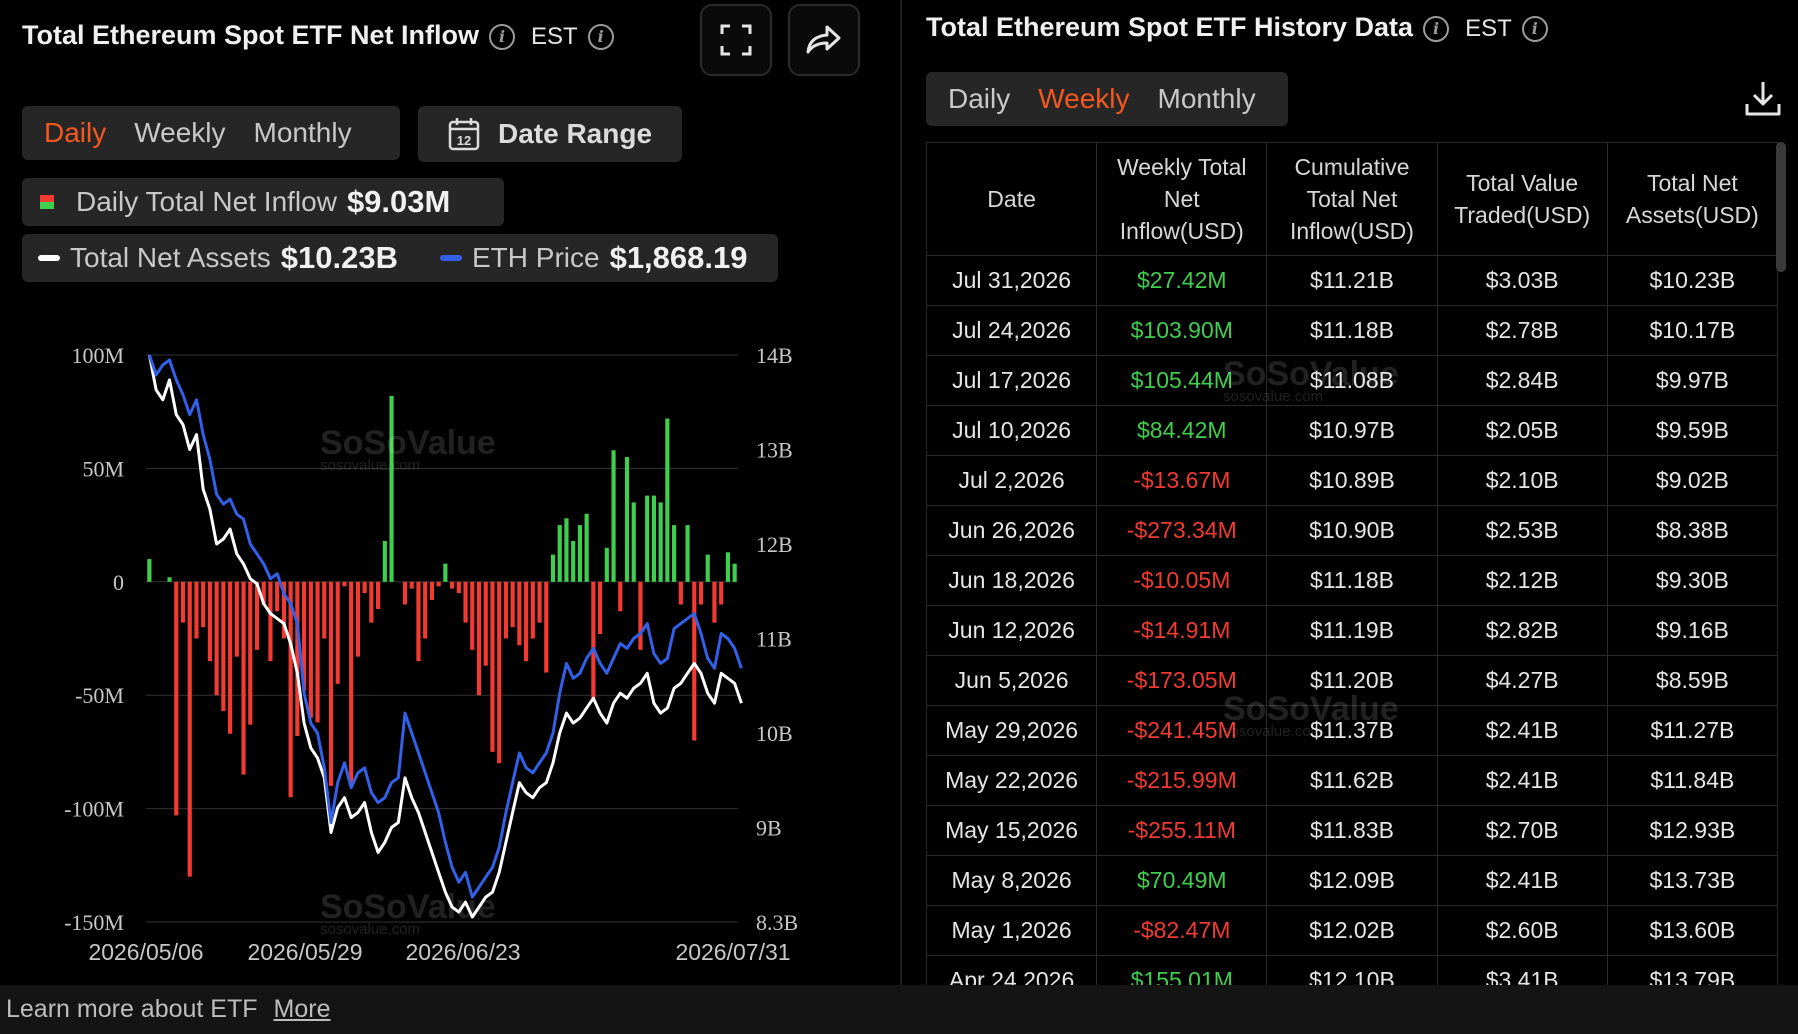  Describe the element at coordinates (1012, 580) in the screenshot. I see `table-cell: Jun 18,2026` at that location.